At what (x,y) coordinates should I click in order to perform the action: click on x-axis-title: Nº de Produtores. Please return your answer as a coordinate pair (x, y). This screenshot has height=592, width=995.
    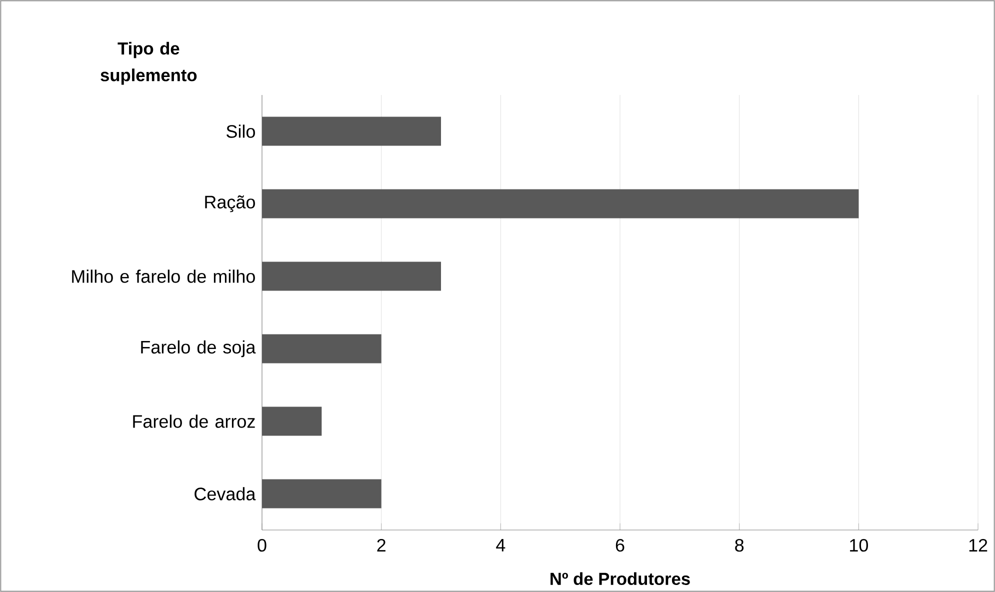
    Looking at the image, I should click on (620, 578).